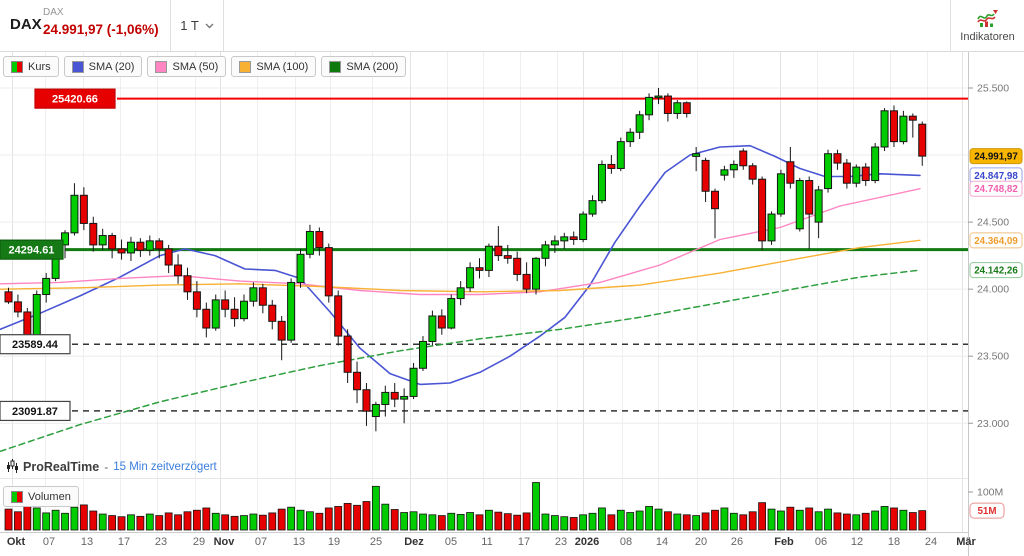 Image resolution: width=1024 pixels, height=556 pixels. What do you see at coordinates (58, 255) in the screenshot?
I see `price-level-labels: 25420.66 24294.61 23589.44 23091.87` at bounding box center [58, 255].